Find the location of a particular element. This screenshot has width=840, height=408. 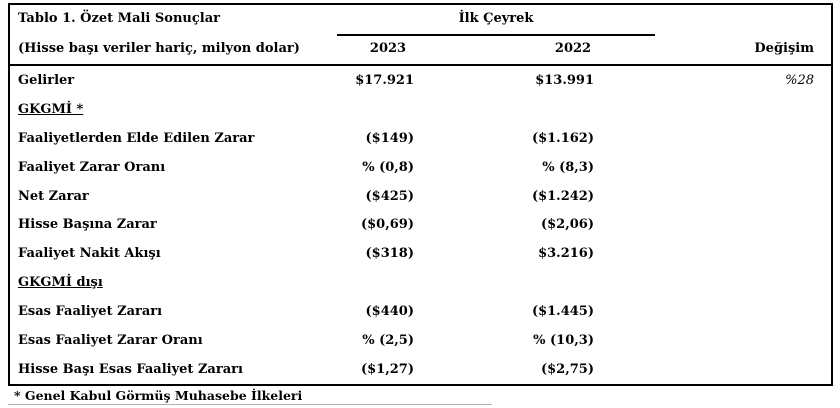

value-2022: ($1.445) is located at coordinates (562, 312).